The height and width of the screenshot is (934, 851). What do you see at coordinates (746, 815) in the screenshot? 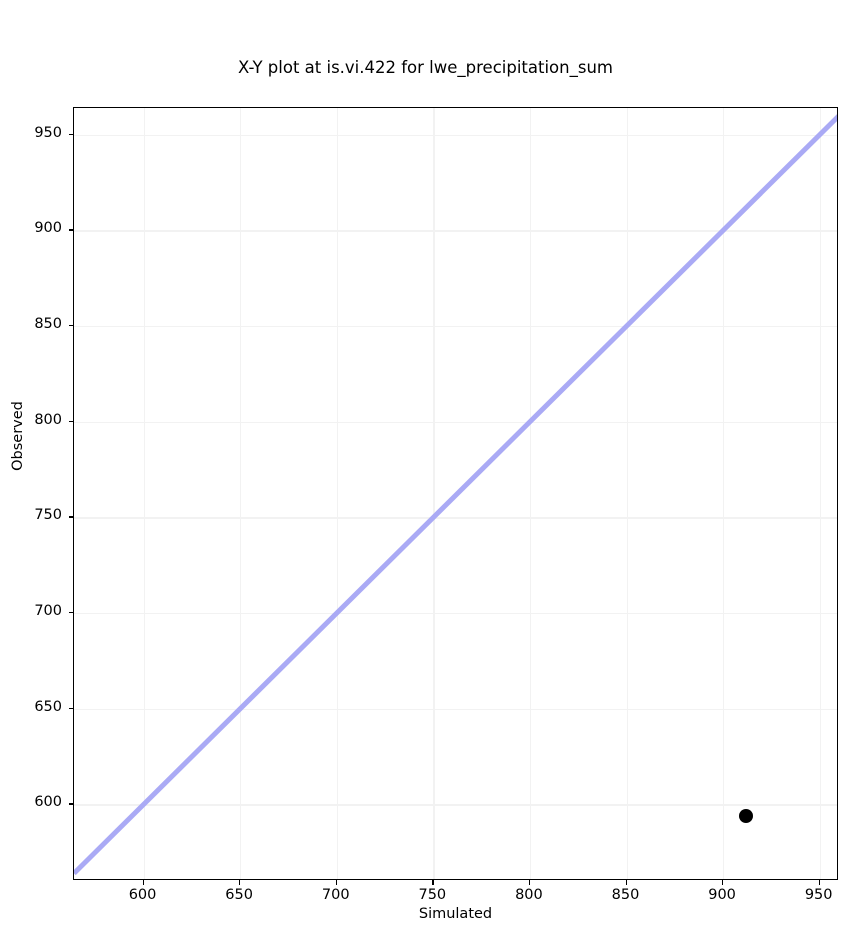
I see `data-point` at bounding box center [746, 815].